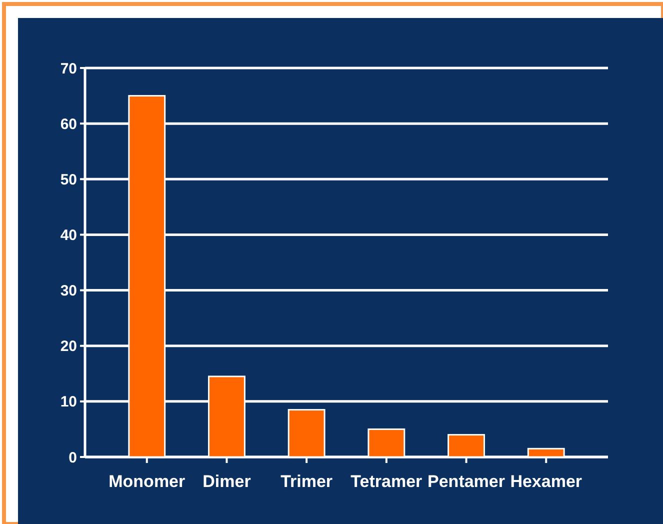 This screenshot has width=663, height=524. What do you see at coordinates (68, 124) in the screenshot?
I see `y-tick-label: 60` at bounding box center [68, 124].